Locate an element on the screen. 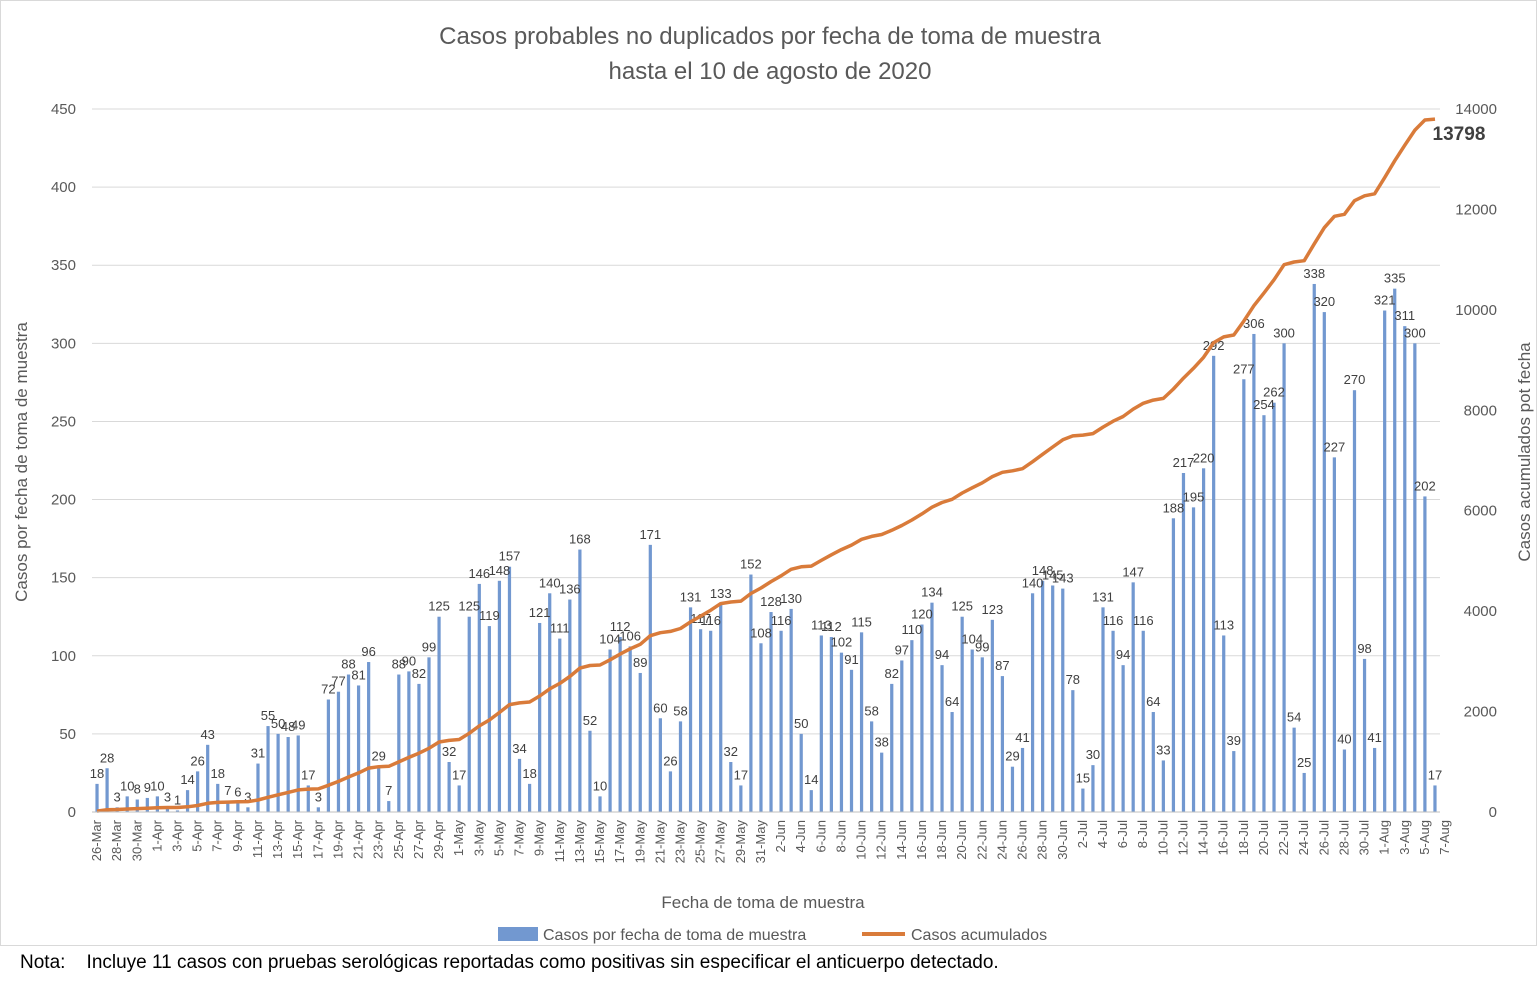 The width and height of the screenshot is (1539, 982). y2-tick-label: 6000 is located at coordinates (1480, 511).